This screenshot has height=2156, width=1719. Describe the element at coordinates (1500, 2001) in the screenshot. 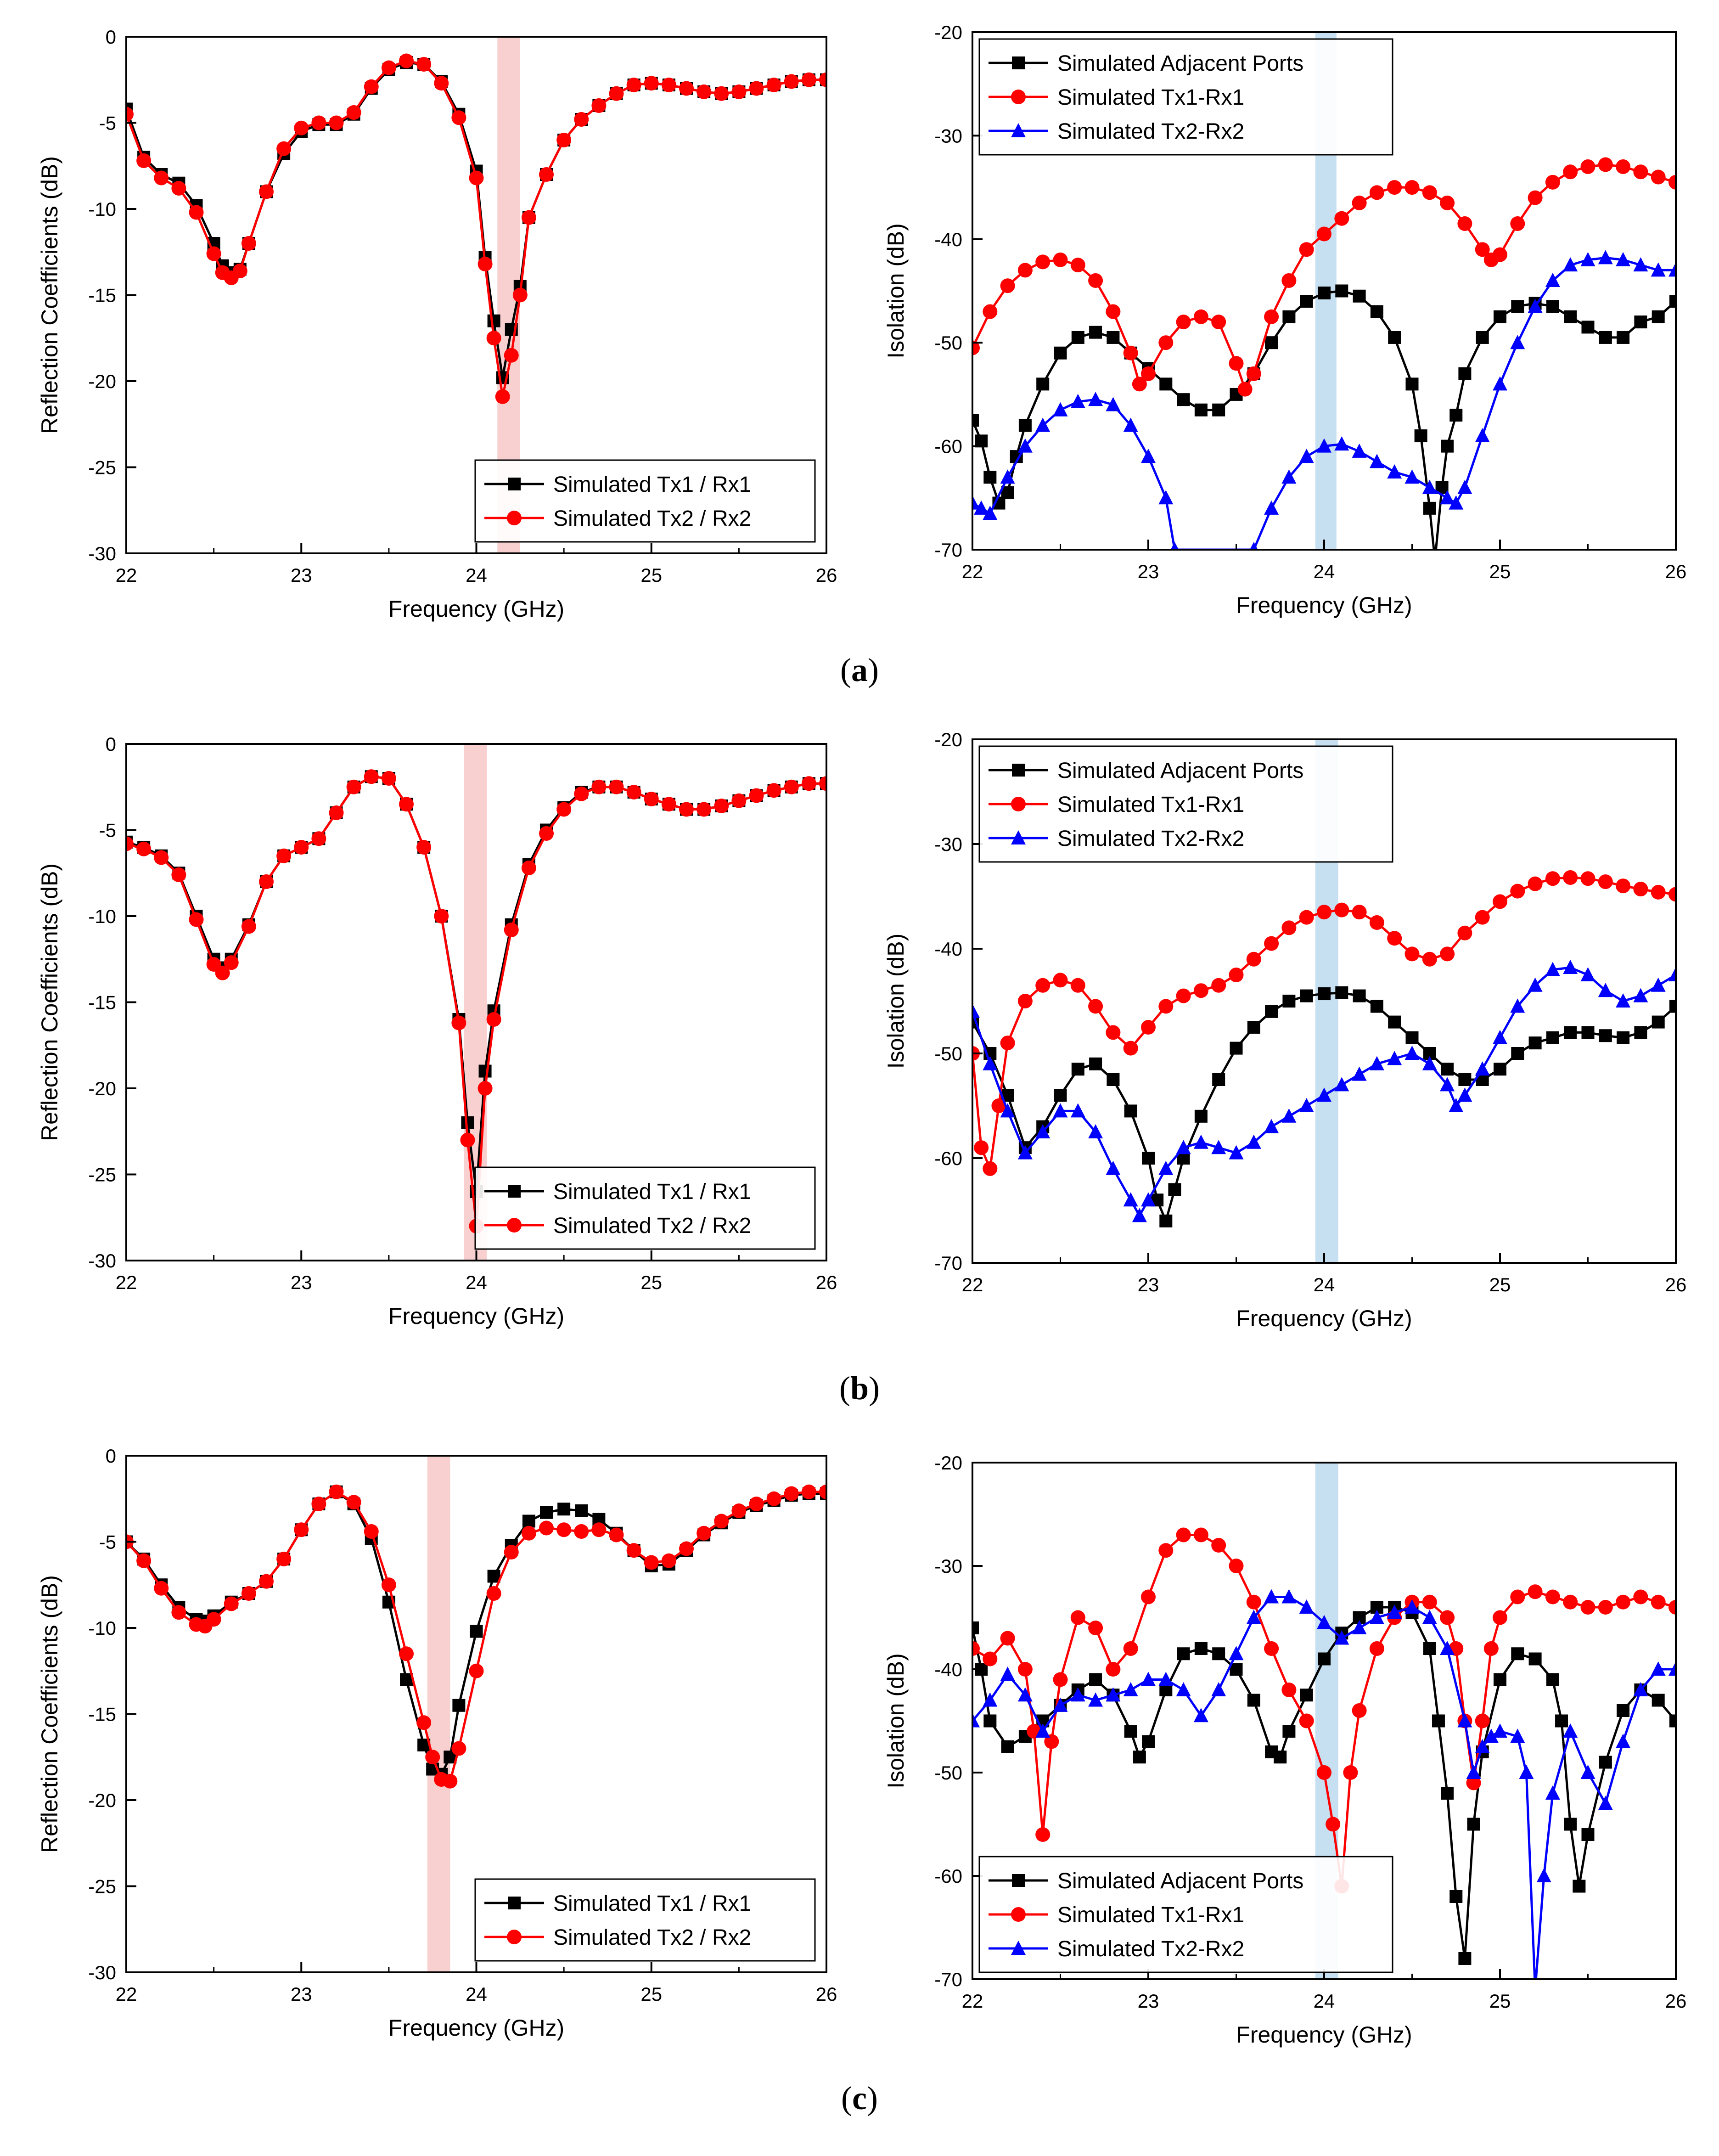

I see `x-tick-label: 25` at that location.